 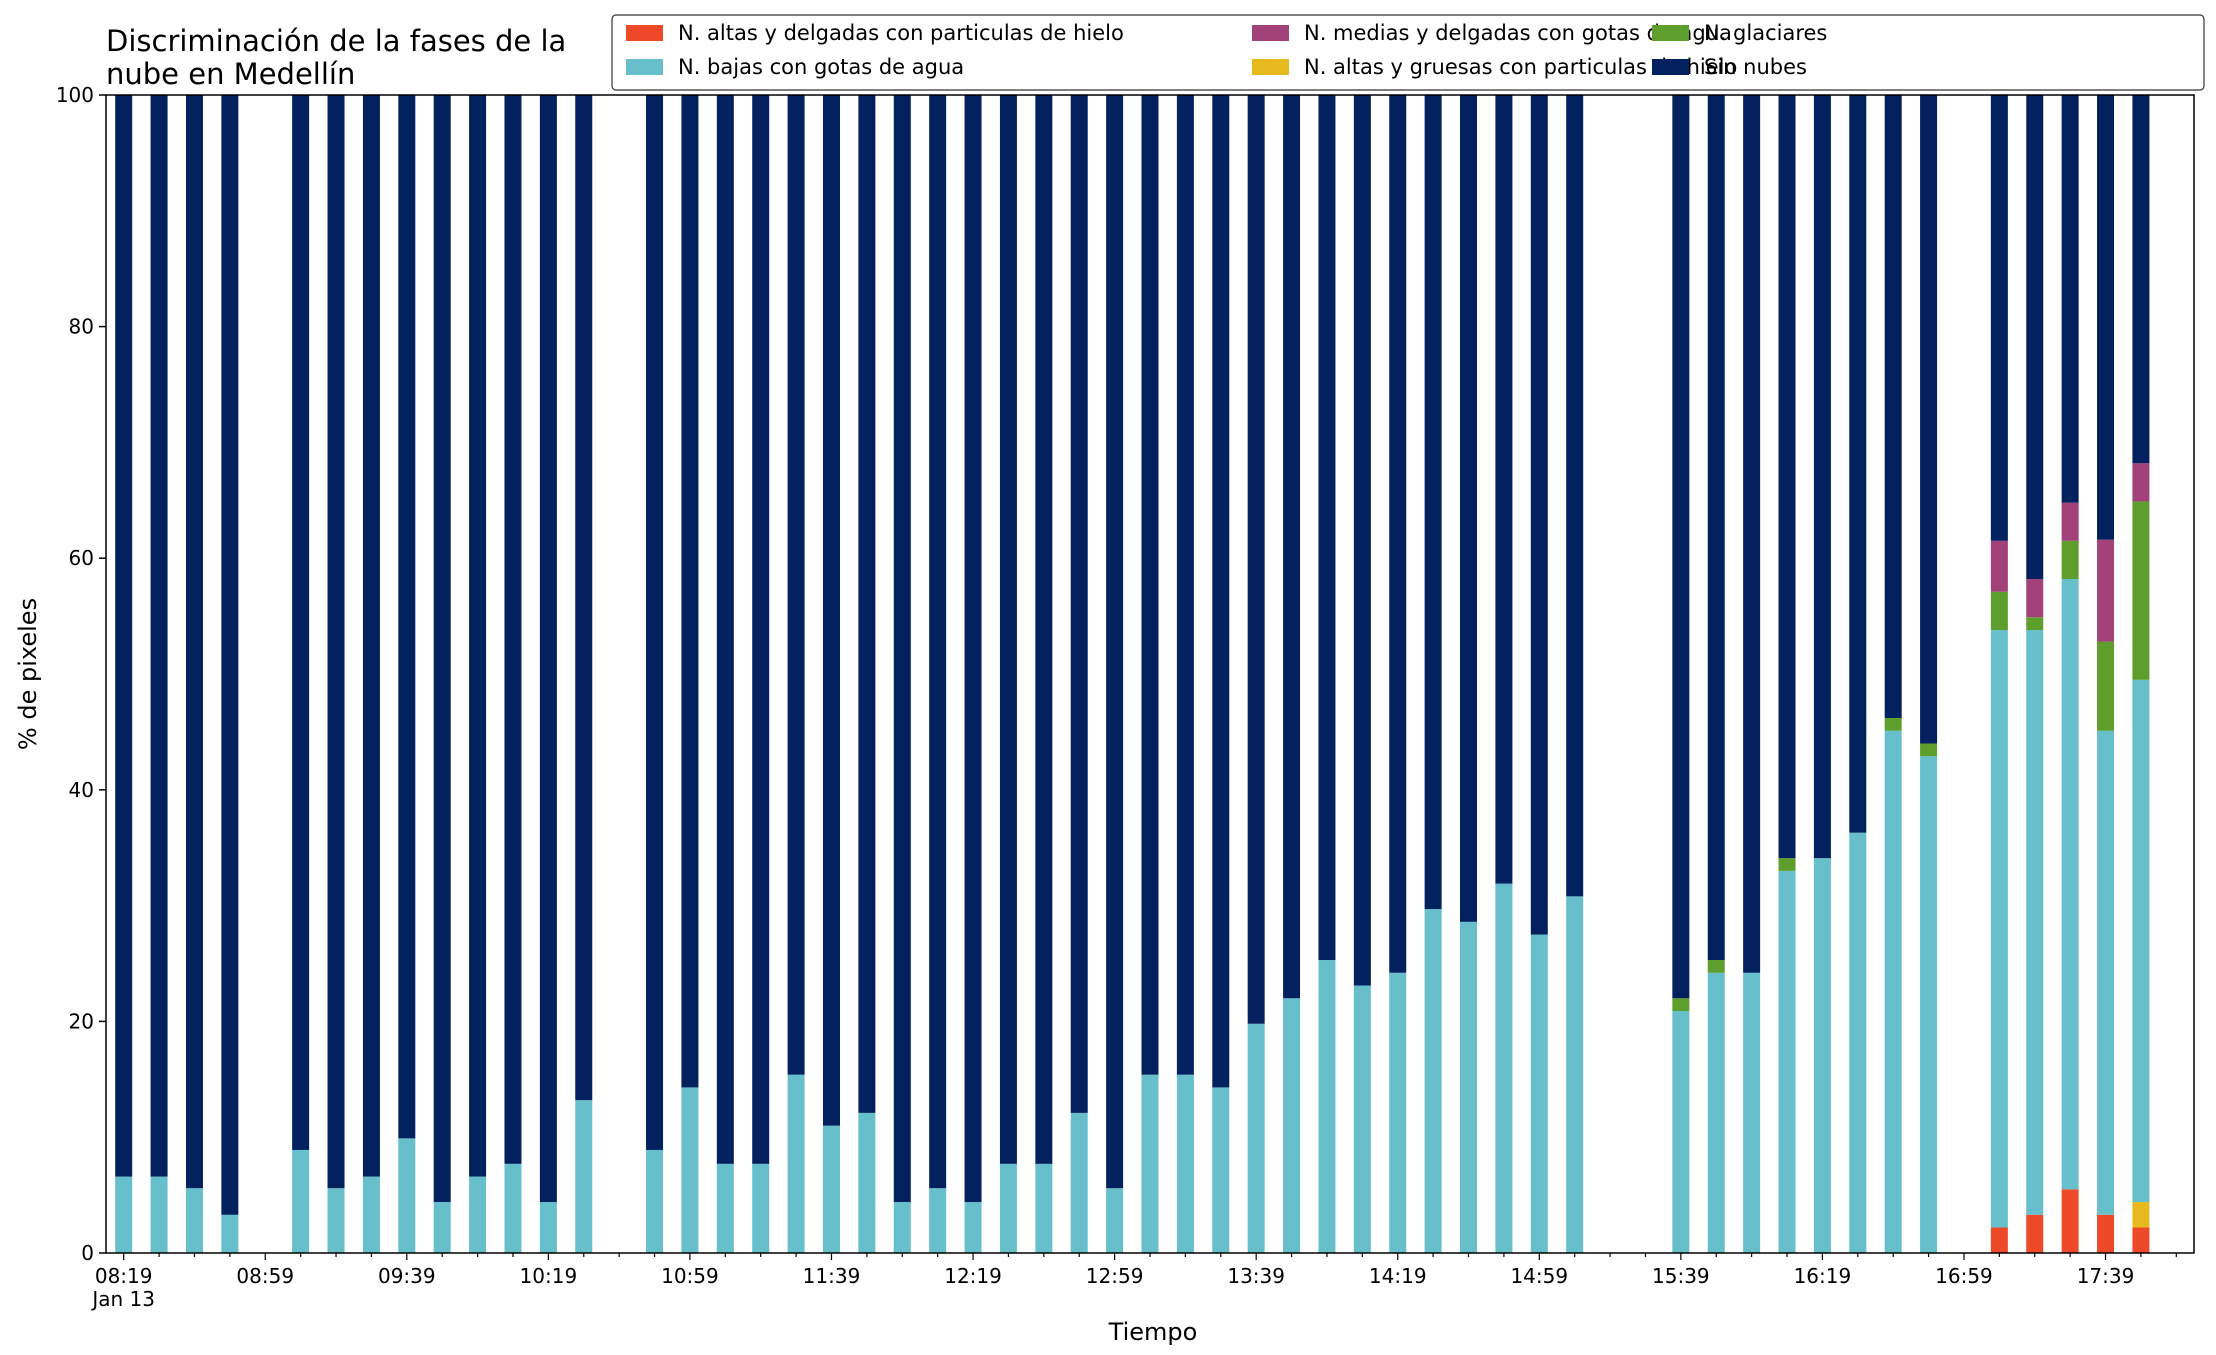 What do you see at coordinates (1115, 1276) in the screenshot?
I see `x-tick-label-12:59: 12:59` at bounding box center [1115, 1276].